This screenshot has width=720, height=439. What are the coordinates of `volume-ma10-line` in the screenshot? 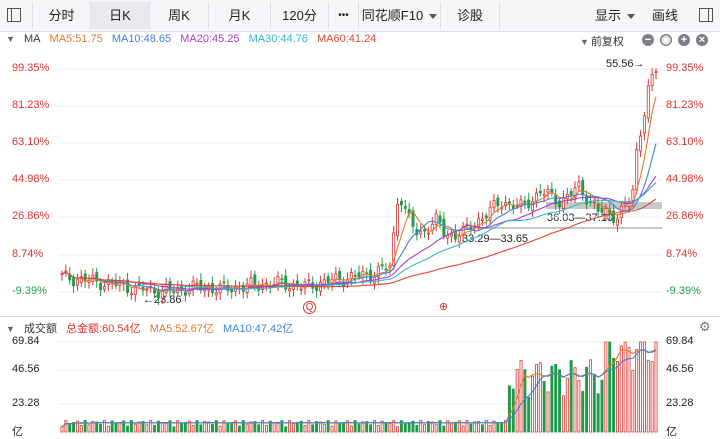 It's located at (359, 388).